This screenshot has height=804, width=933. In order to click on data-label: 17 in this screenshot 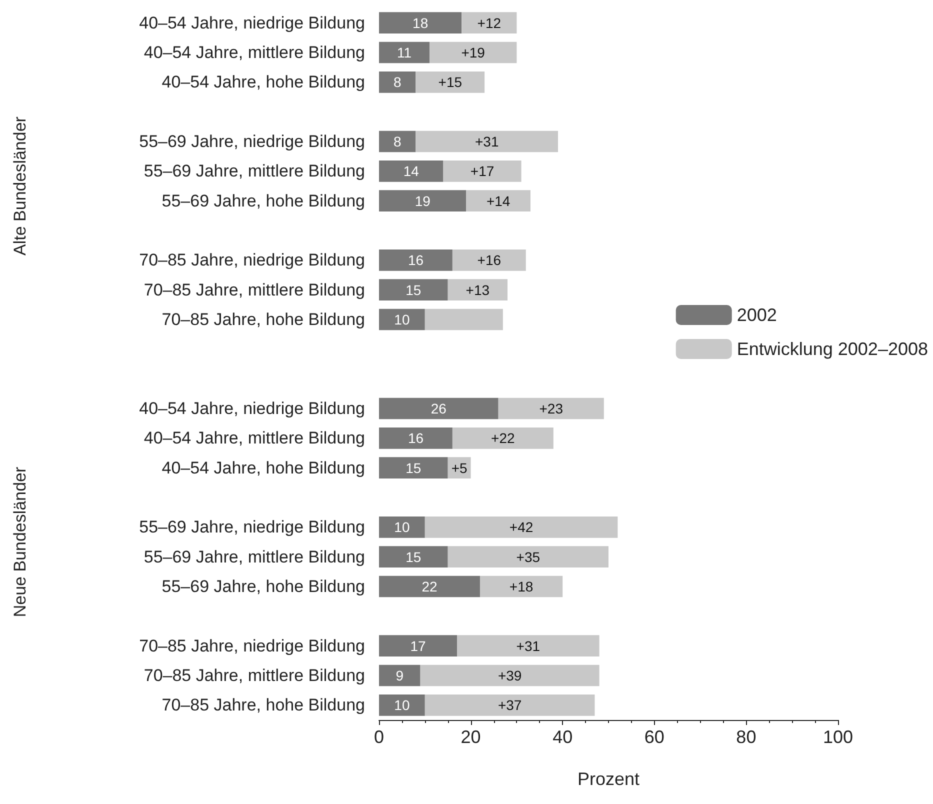, I will do `click(418, 646)`.